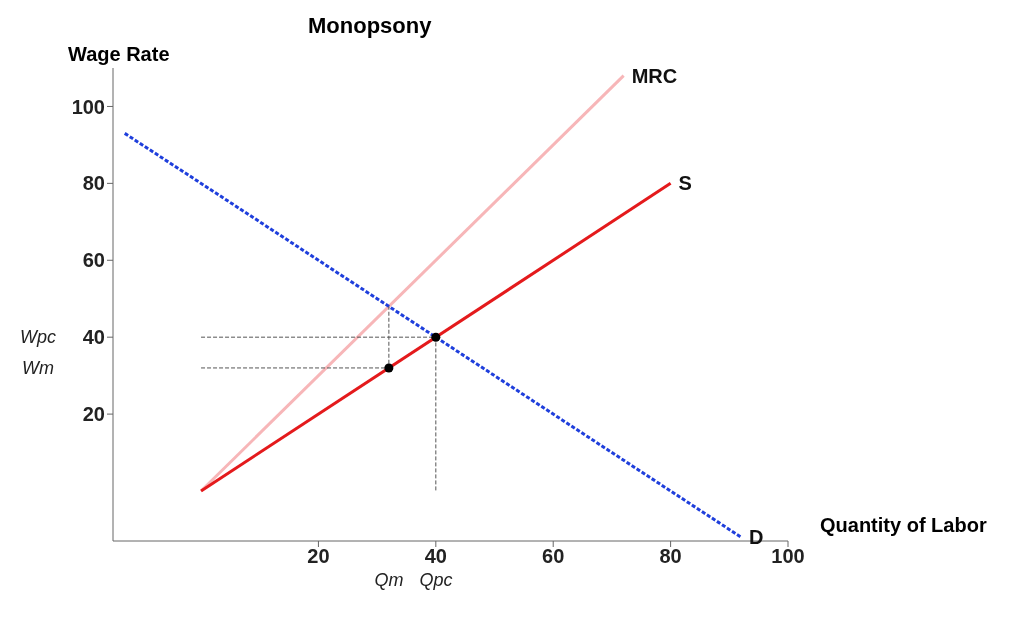  What do you see at coordinates (788, 556) in the screenshot?
I see `x-tick-label: 100` at bounding box center [788, 556].